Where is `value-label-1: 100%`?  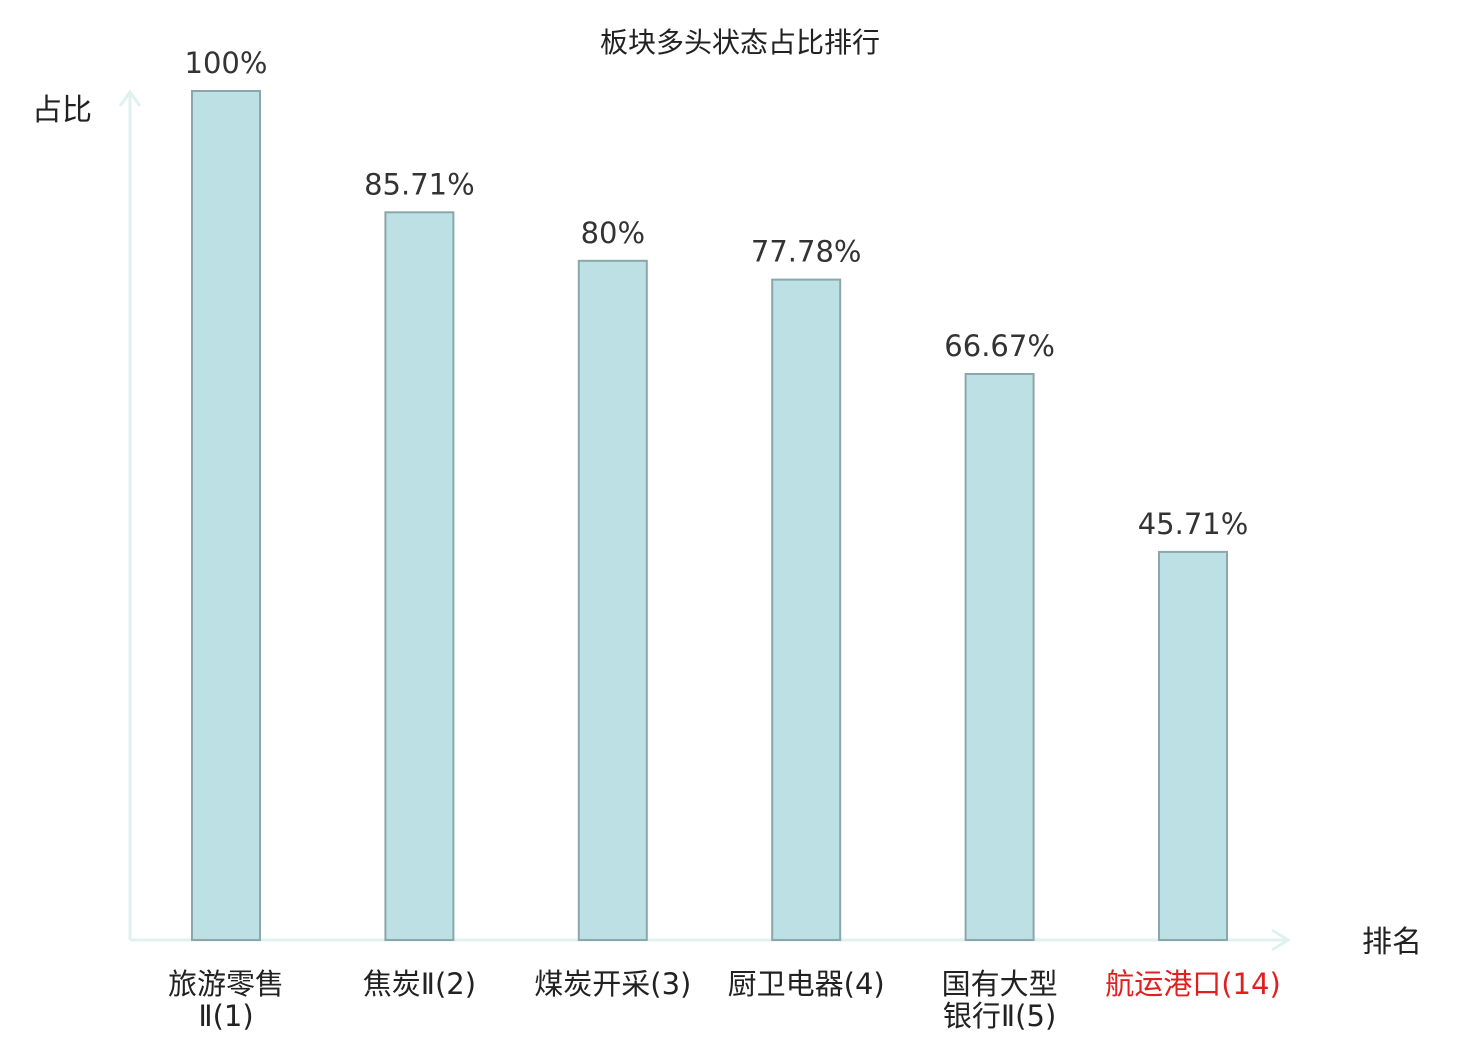 value-label-1: 100% is located at coordinates (226, 63).